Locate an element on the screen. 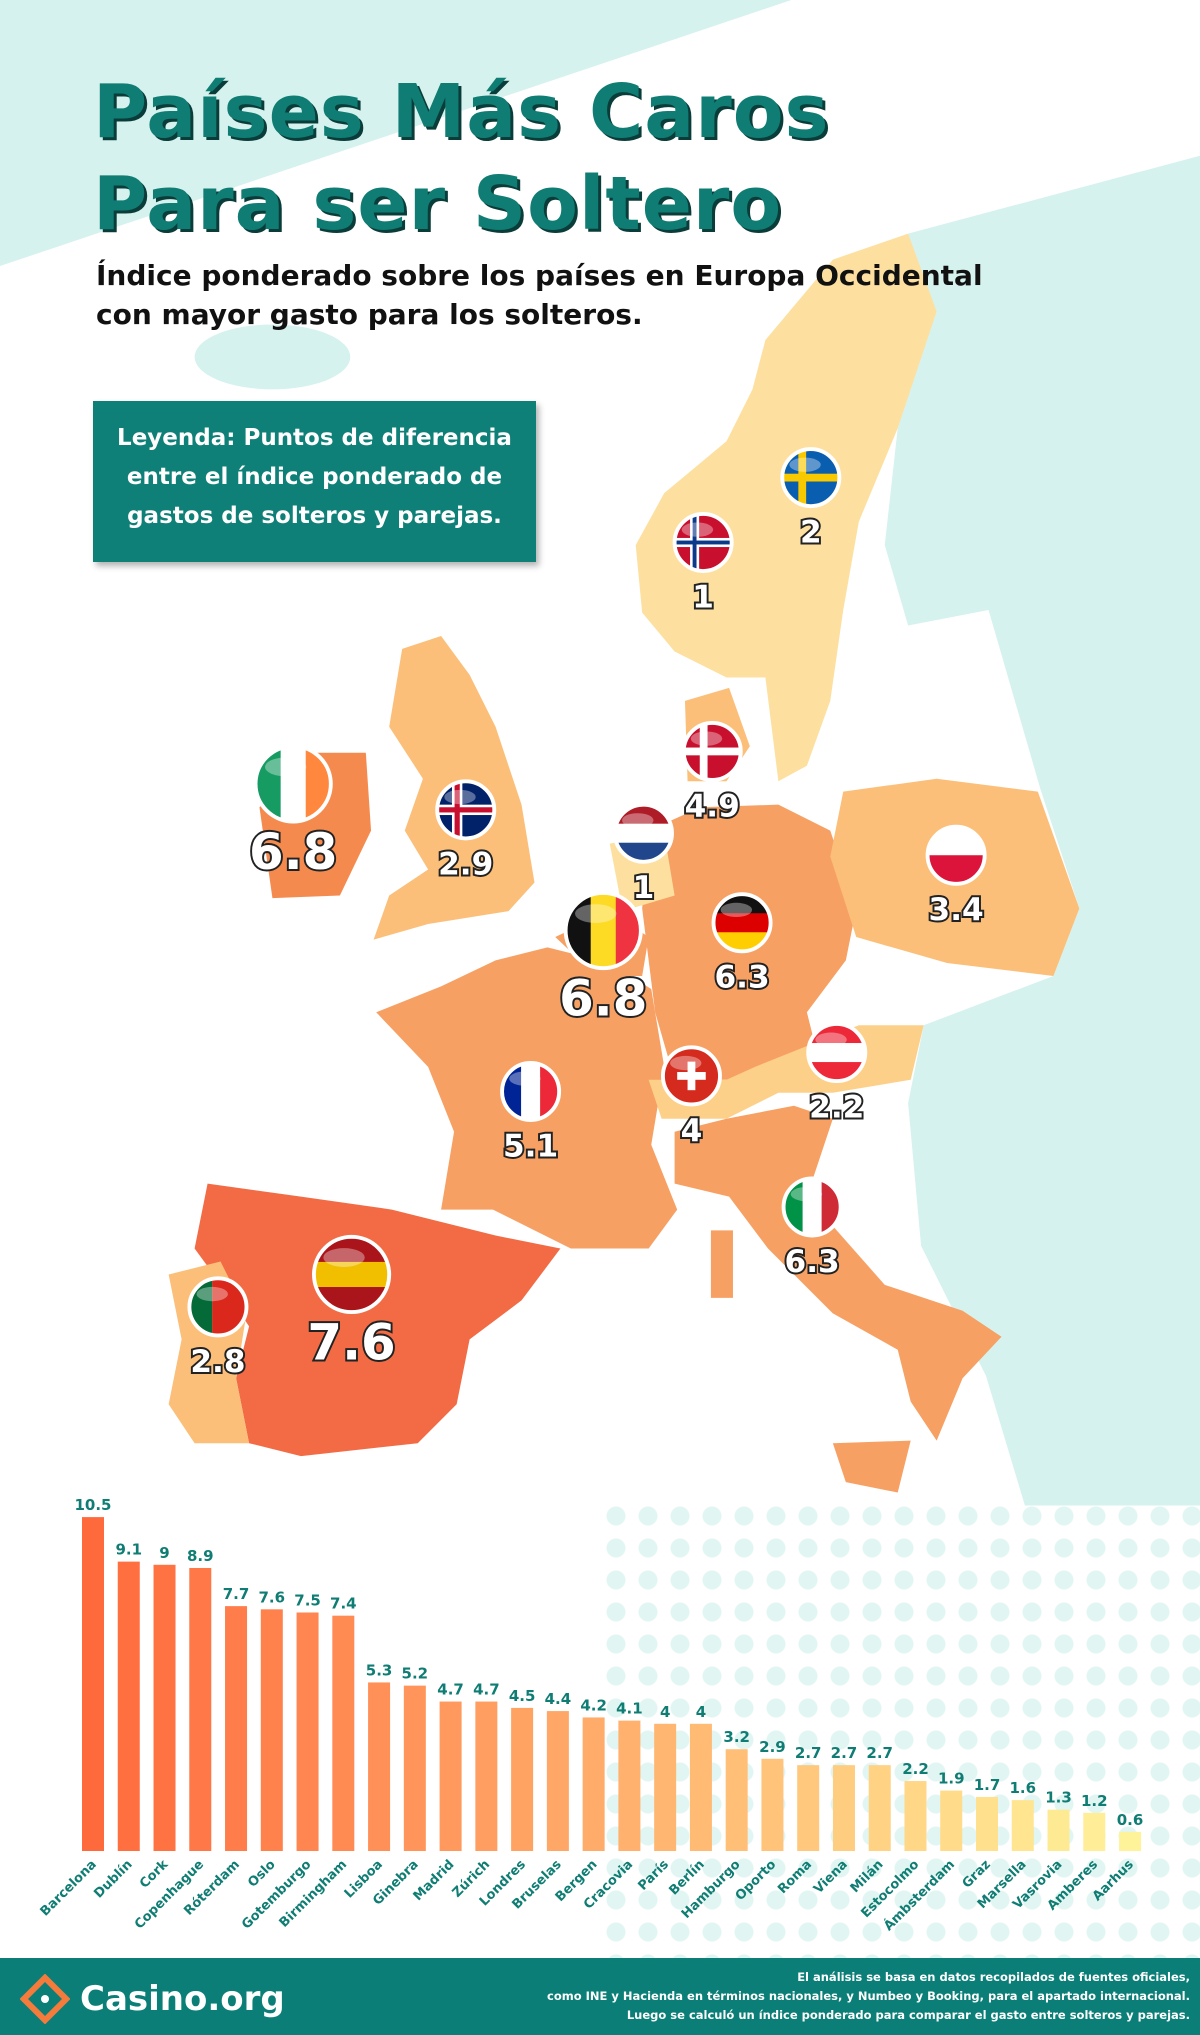 This screenshot has width=1200, height=2035. country-value: 3.4 is located at coordinates (956, 910).